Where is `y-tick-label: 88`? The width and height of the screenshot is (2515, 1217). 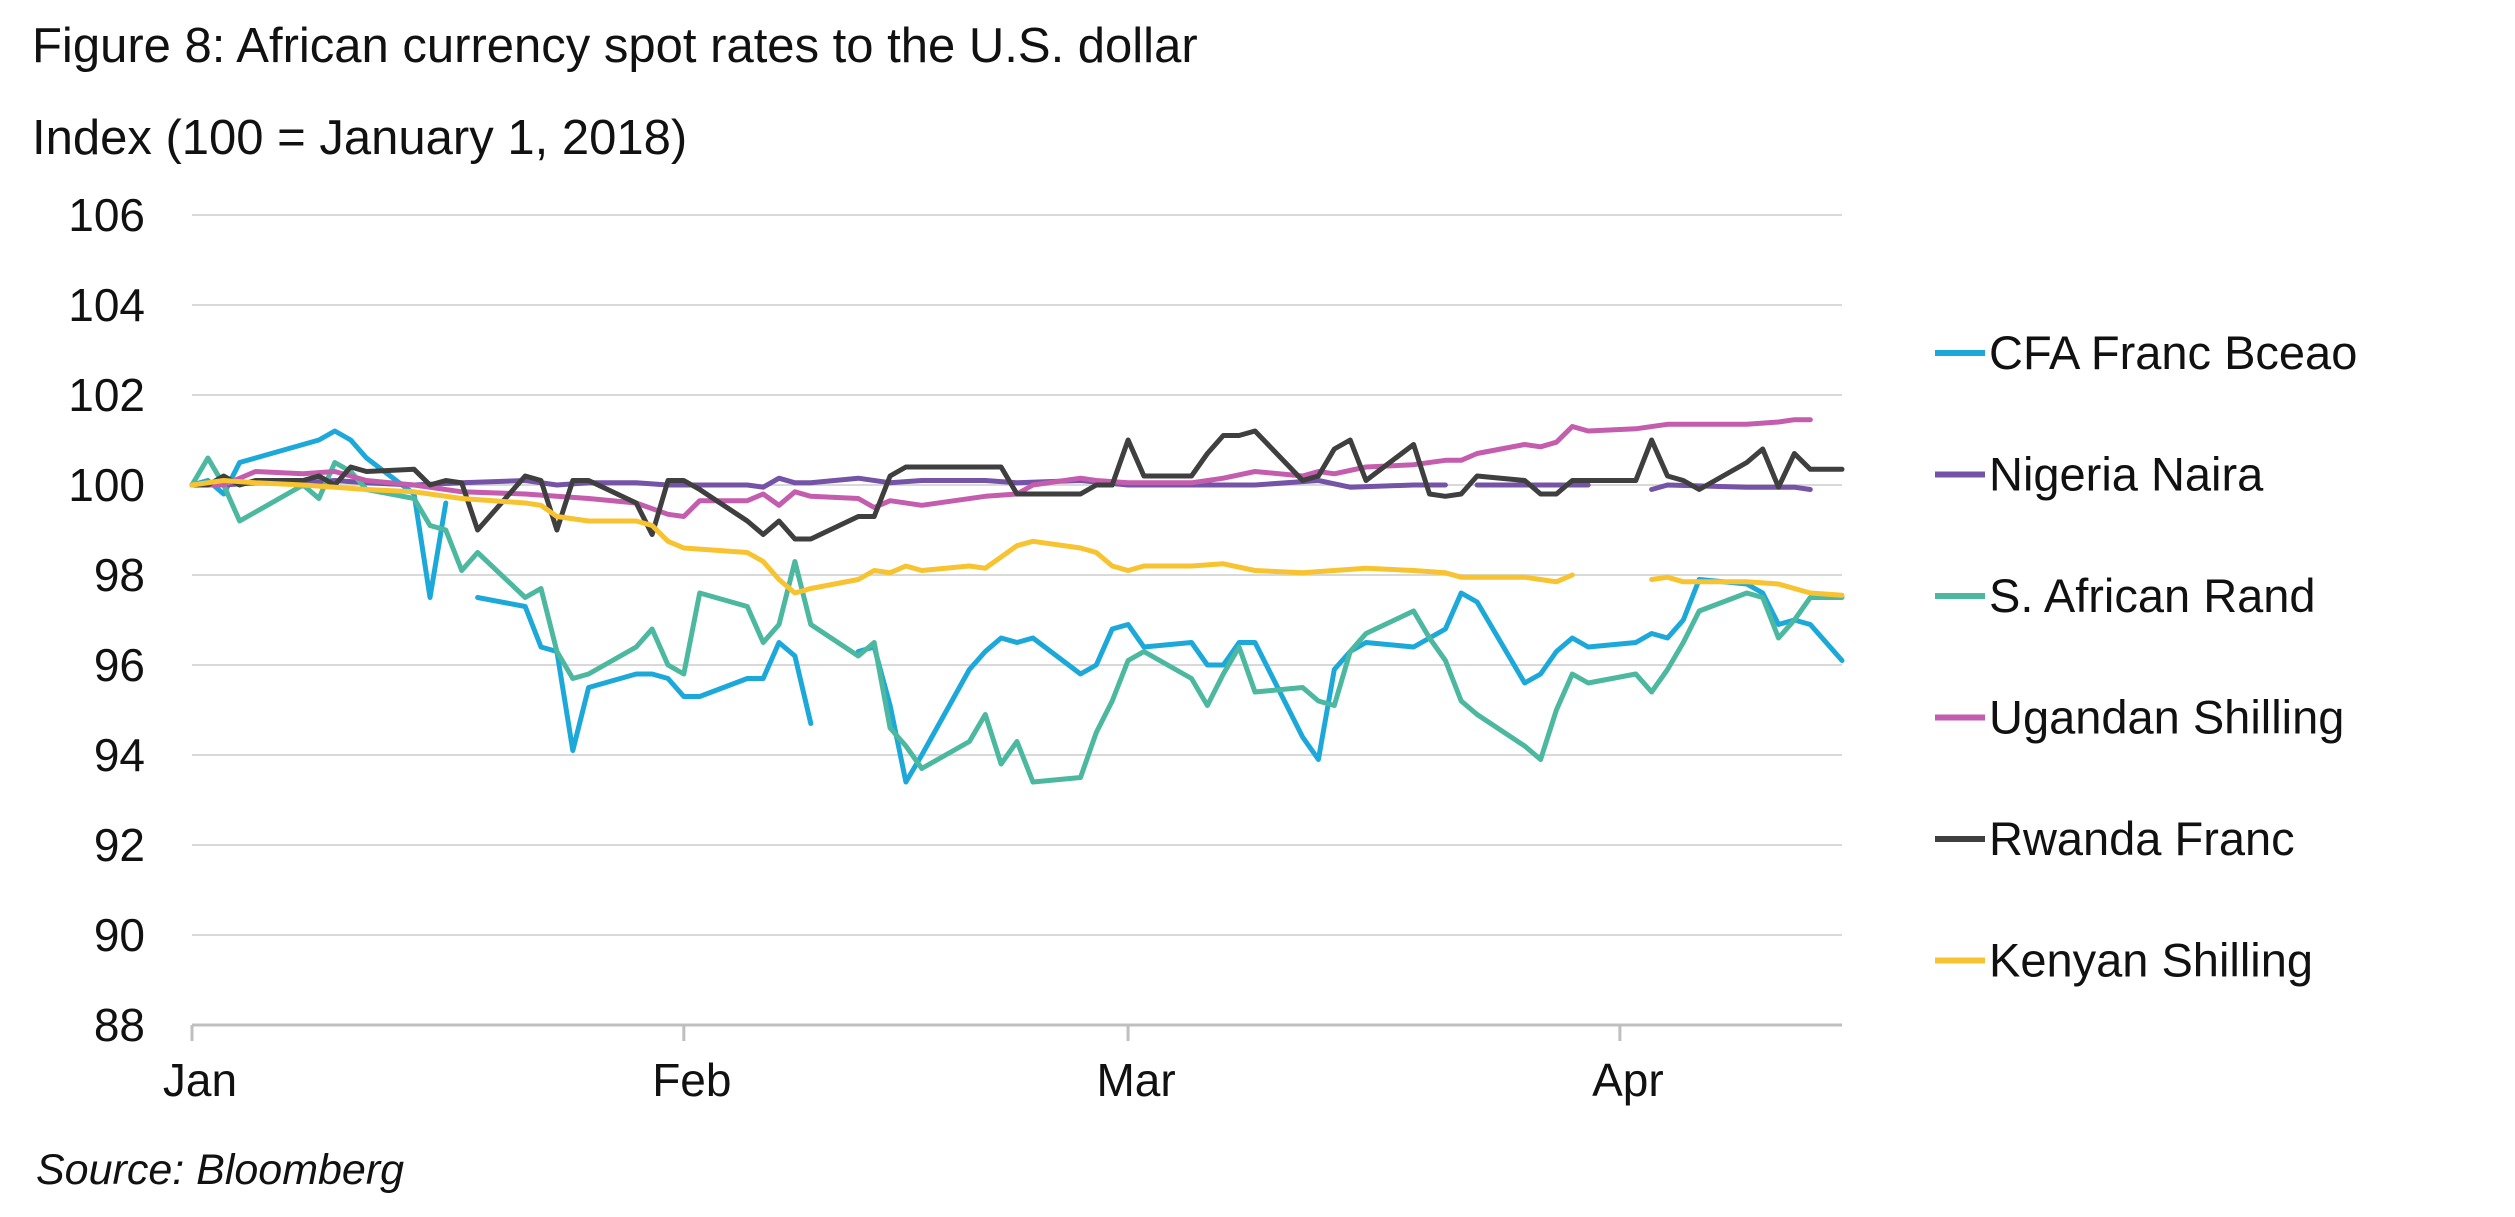
y-tick-label: 88 is located at coordinates (119, 1025).